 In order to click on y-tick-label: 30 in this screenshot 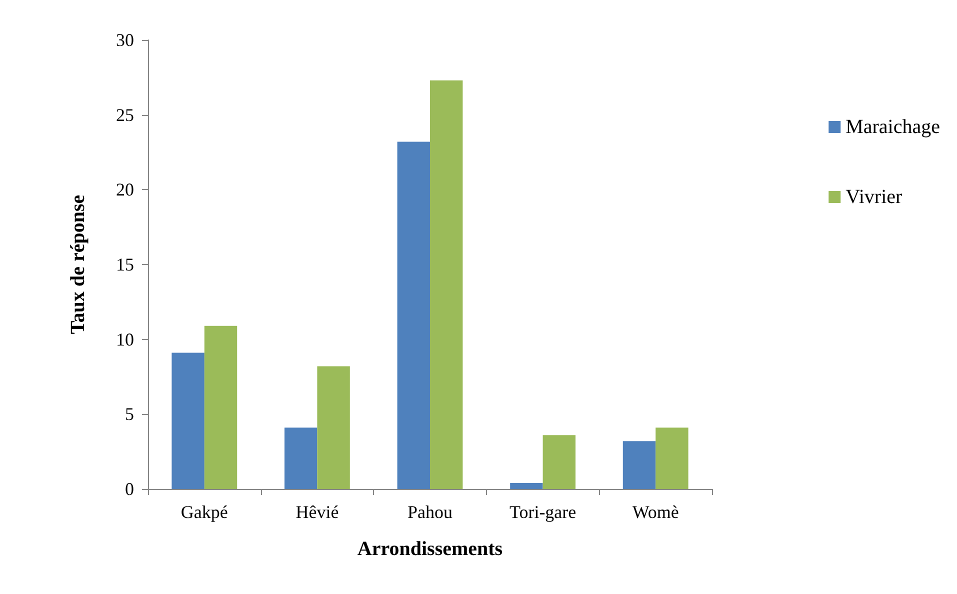, I will do `click(125, 40)`.